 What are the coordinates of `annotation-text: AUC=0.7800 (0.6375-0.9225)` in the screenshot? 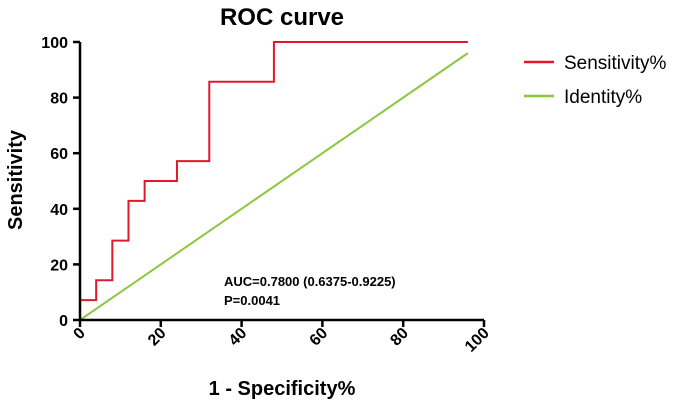 It's located at (310, 281).